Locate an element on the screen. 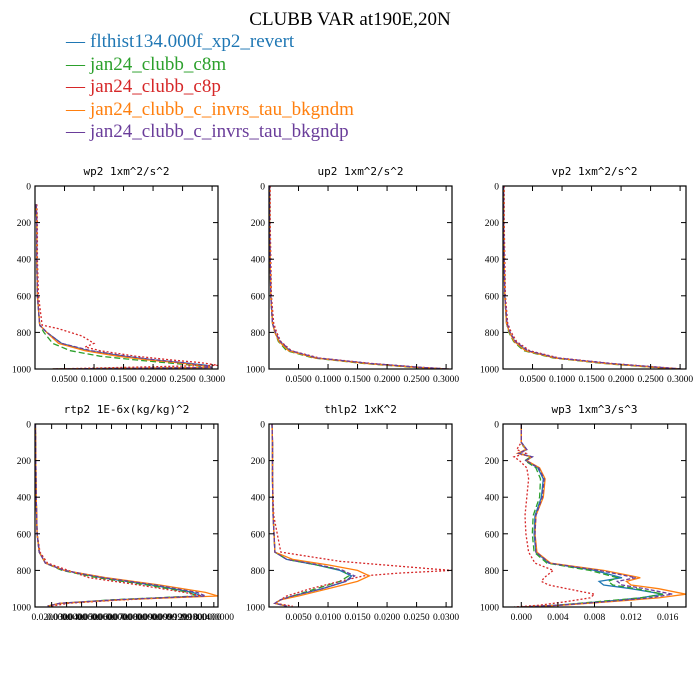 Image resolution: width=700 pixels, height=700 pixels. x-tick-label: 0.0150 is located at coordinates (357, 618).